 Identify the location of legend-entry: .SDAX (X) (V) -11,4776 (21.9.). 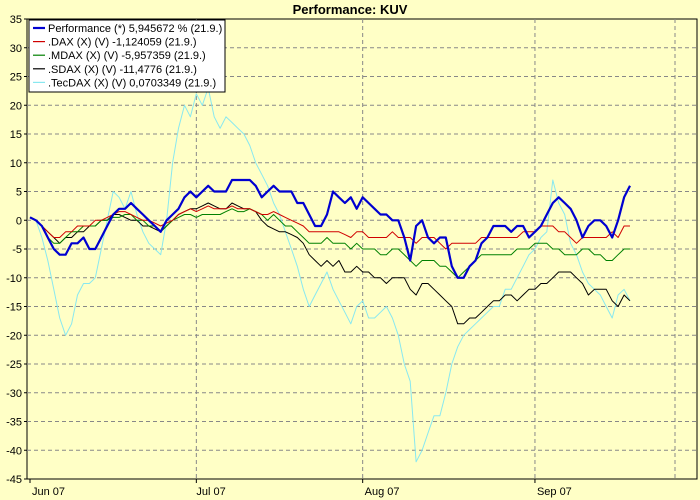
(122, 70).